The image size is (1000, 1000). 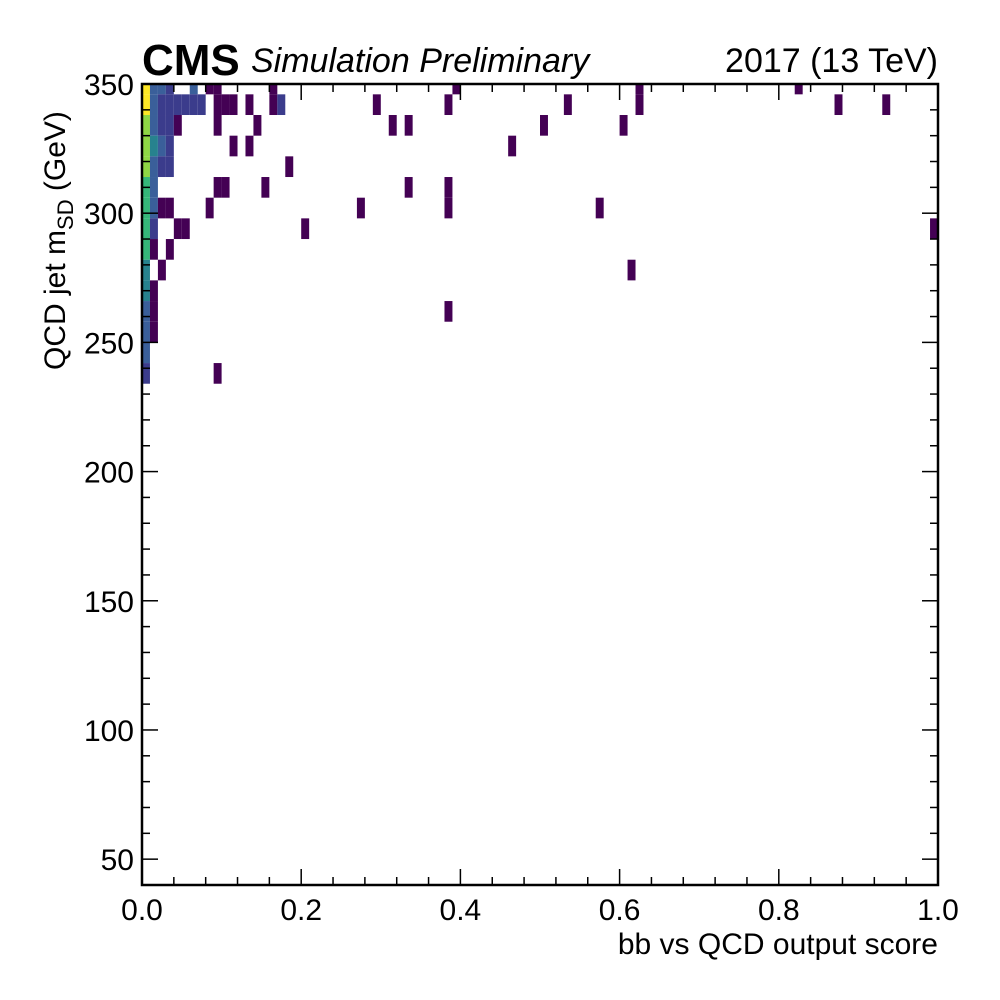 I want to click on y-axis-title-main: QCD jet m, so click(x=55, y=300).